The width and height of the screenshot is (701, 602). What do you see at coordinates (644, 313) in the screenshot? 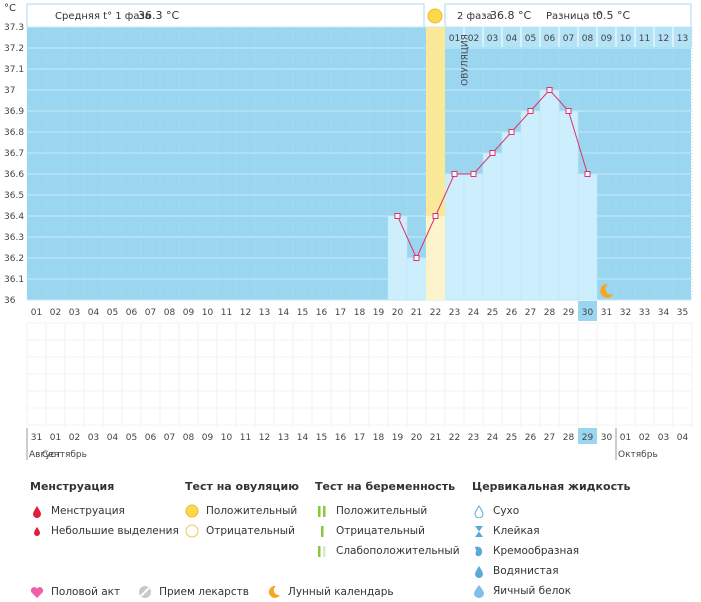
I see `x-cycle-tick: 33` at bounding box center [644, 313].